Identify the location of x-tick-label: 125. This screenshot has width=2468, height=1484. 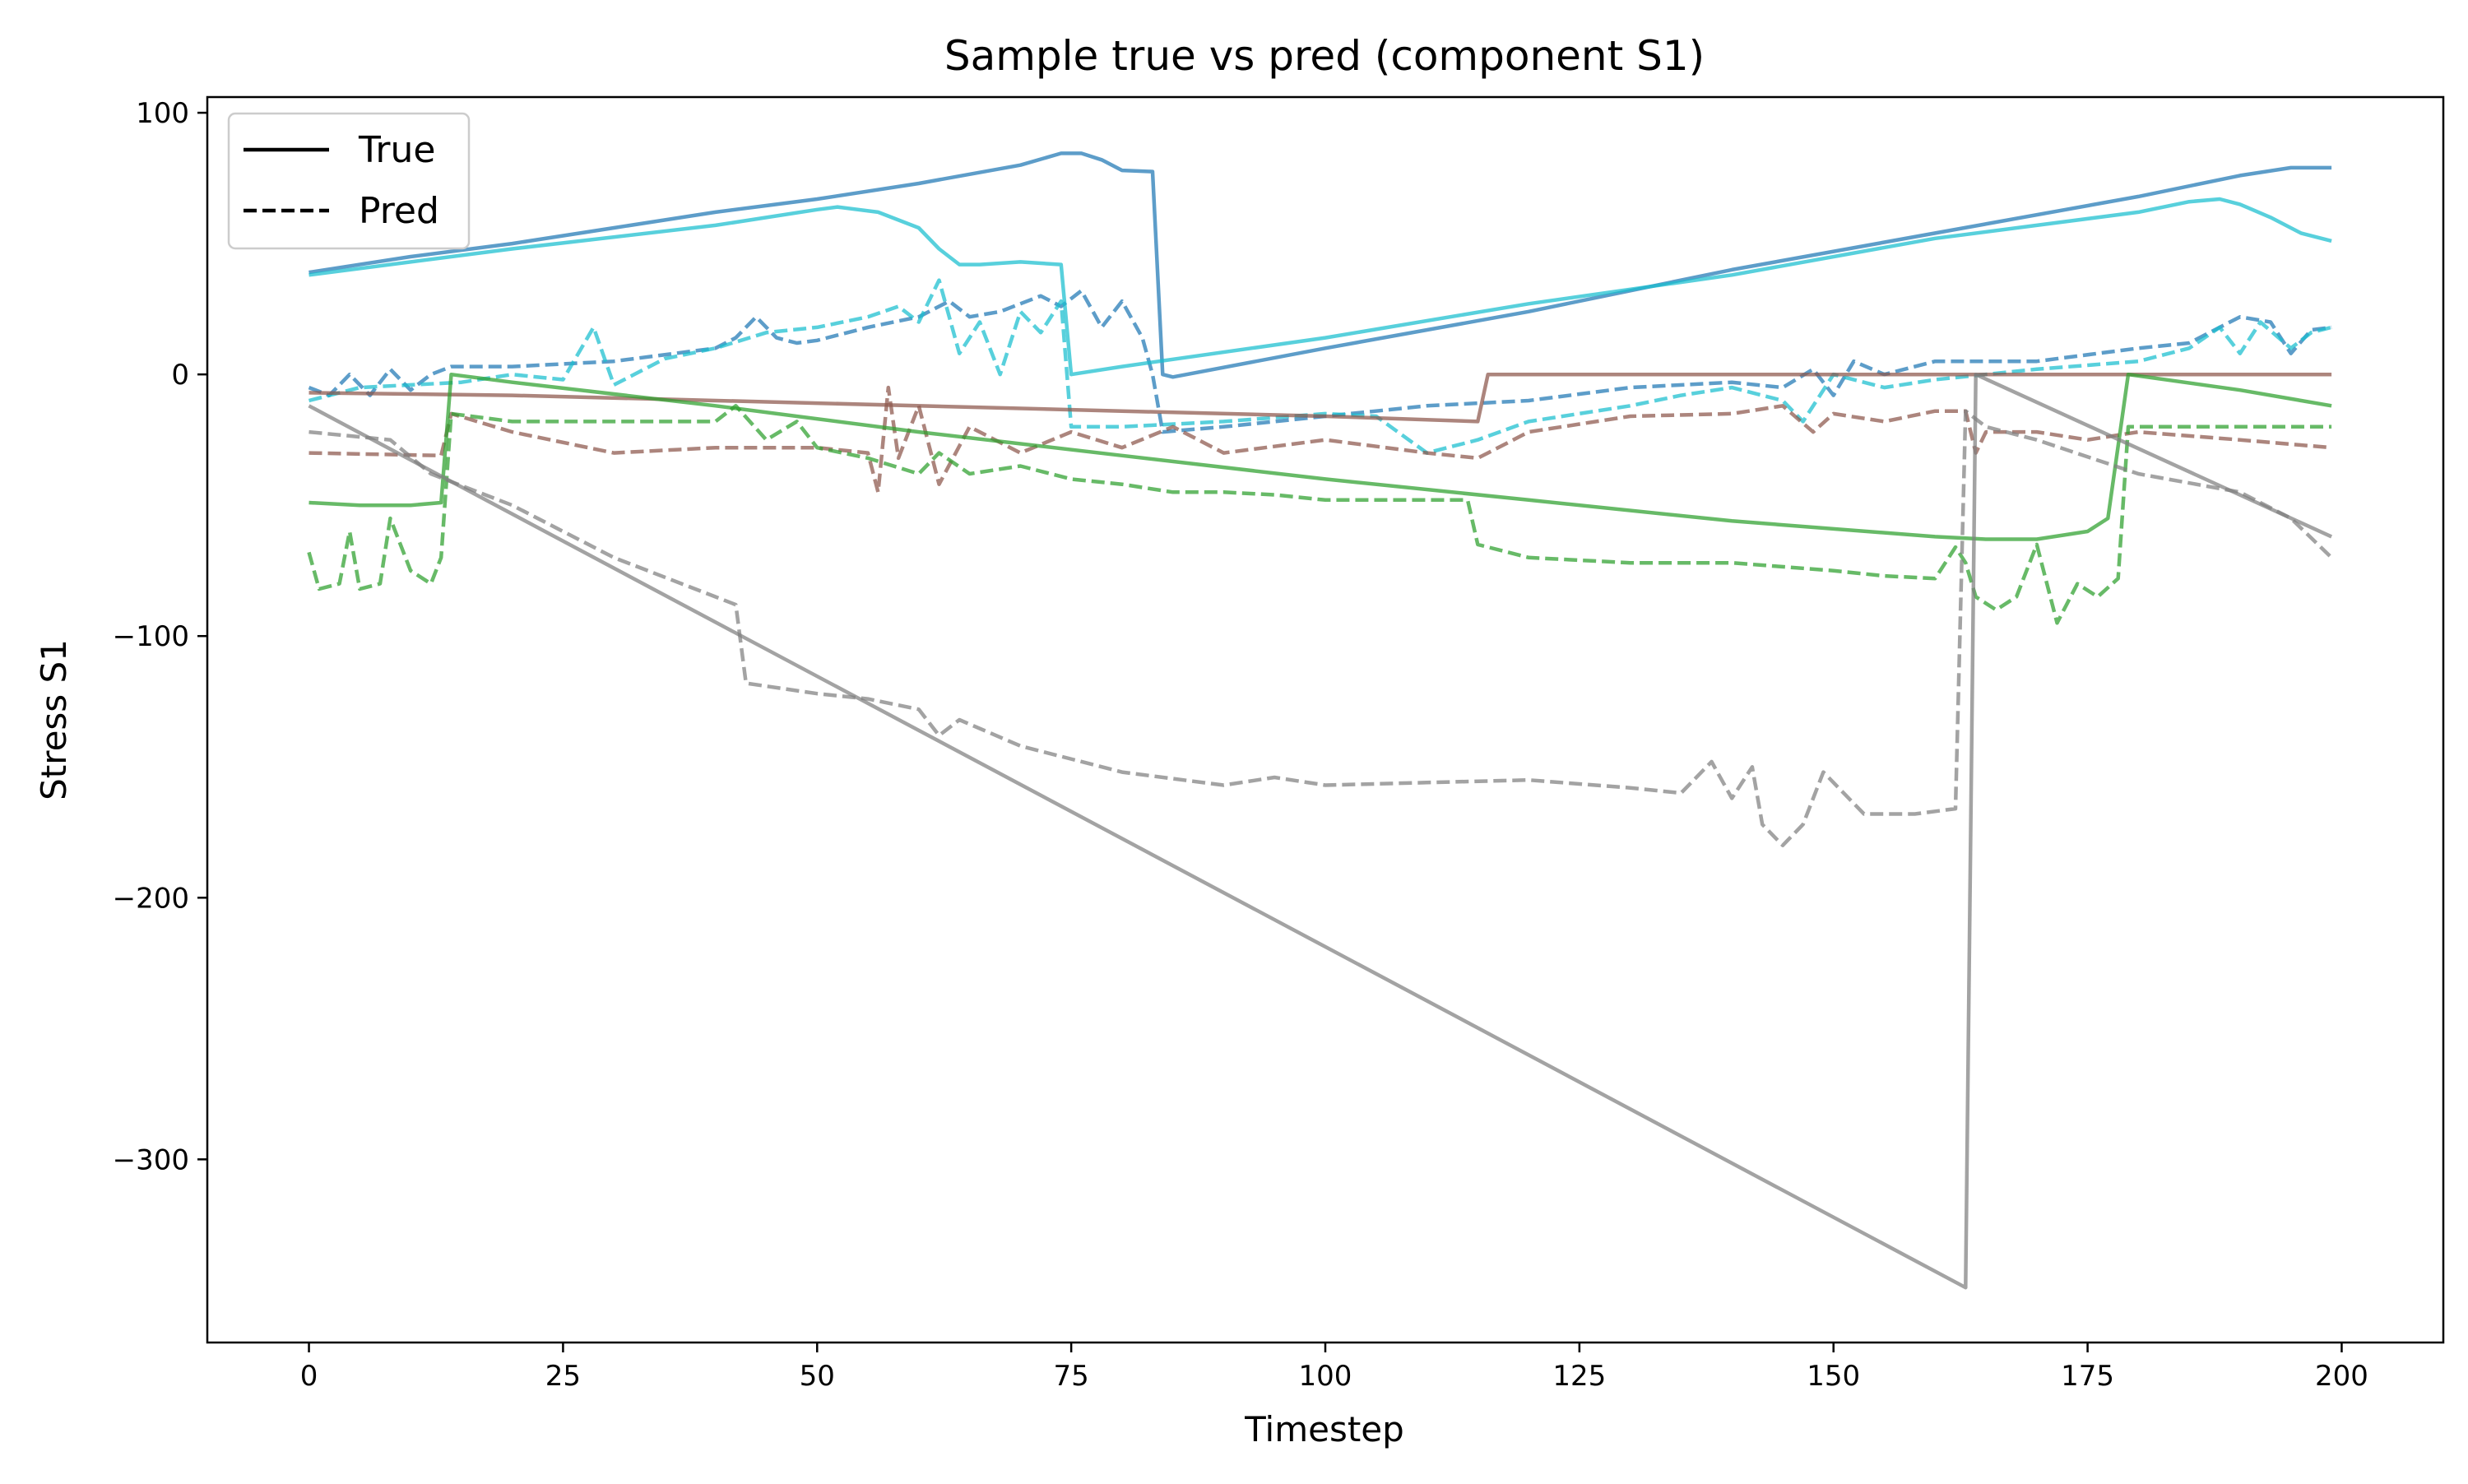
(1579, 1376).